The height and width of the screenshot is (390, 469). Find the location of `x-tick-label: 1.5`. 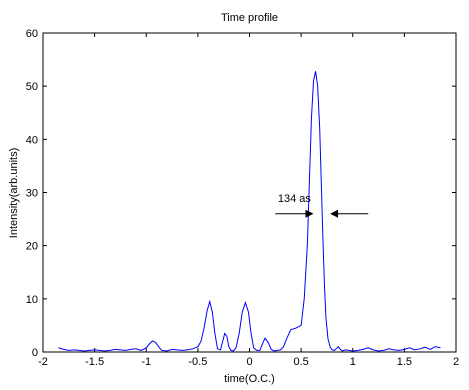

x-tick-label: 1.5 is located at coordinates (404, 362).